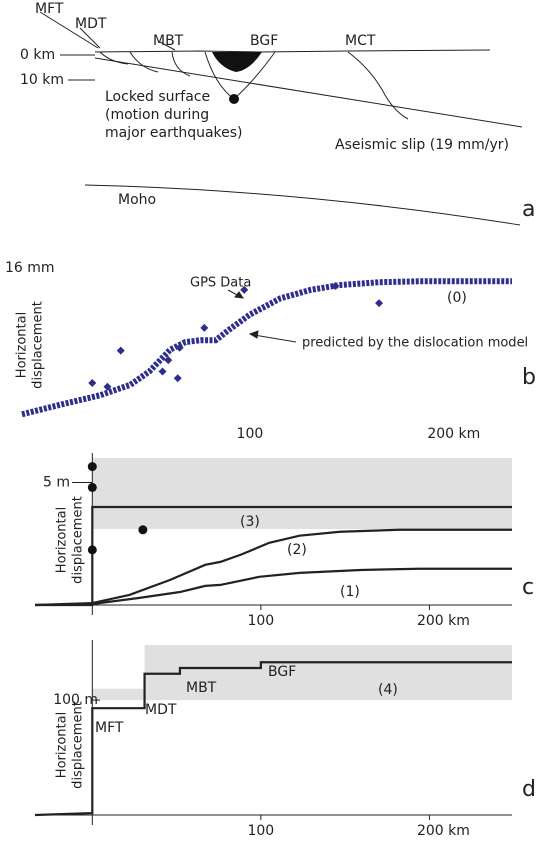 The image size is (546, 841). What do you see at coordinates (174, 133) in the screenshot?
I see `note: major earthquakes)` at bounding box center [174, 133].